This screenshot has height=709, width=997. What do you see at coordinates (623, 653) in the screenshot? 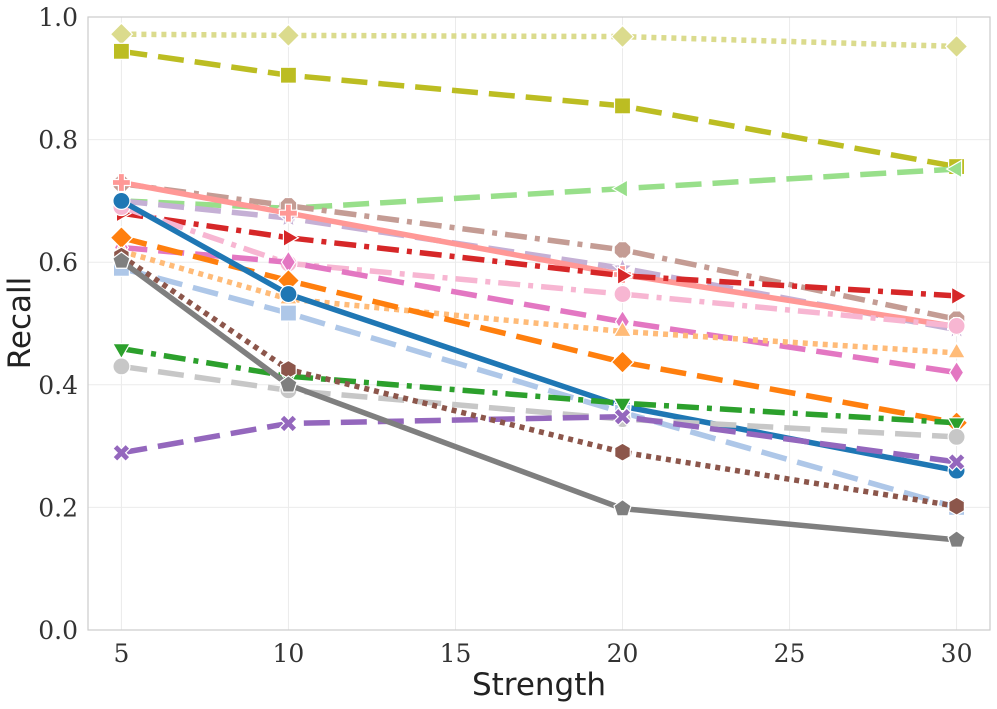
I see `x-tick-label: 20` at bounding box center [623, 653].